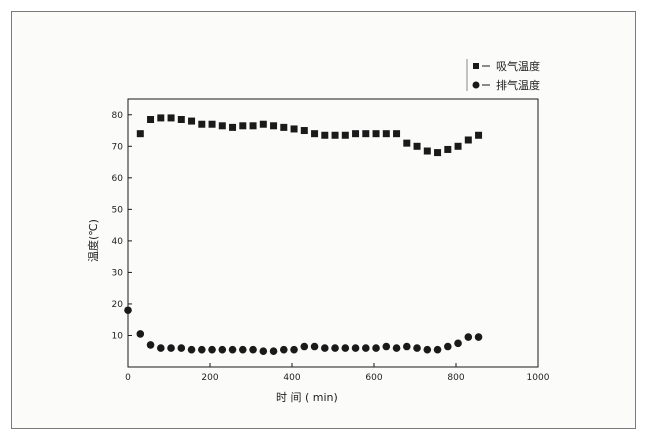 This screenshot has height=440, width=648. Describe the element at coordinates (118, 179) in the screenshot. I see `y-tick-label: 60` at that location.